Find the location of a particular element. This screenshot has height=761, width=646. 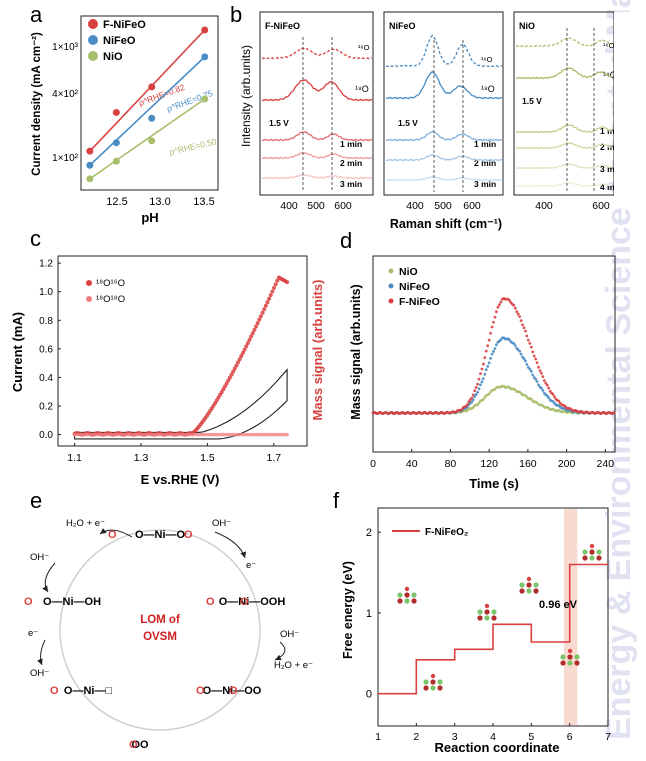

panel-d-axes: 0 40 80 120 160 200 240 is located at coordinates (492, 459).